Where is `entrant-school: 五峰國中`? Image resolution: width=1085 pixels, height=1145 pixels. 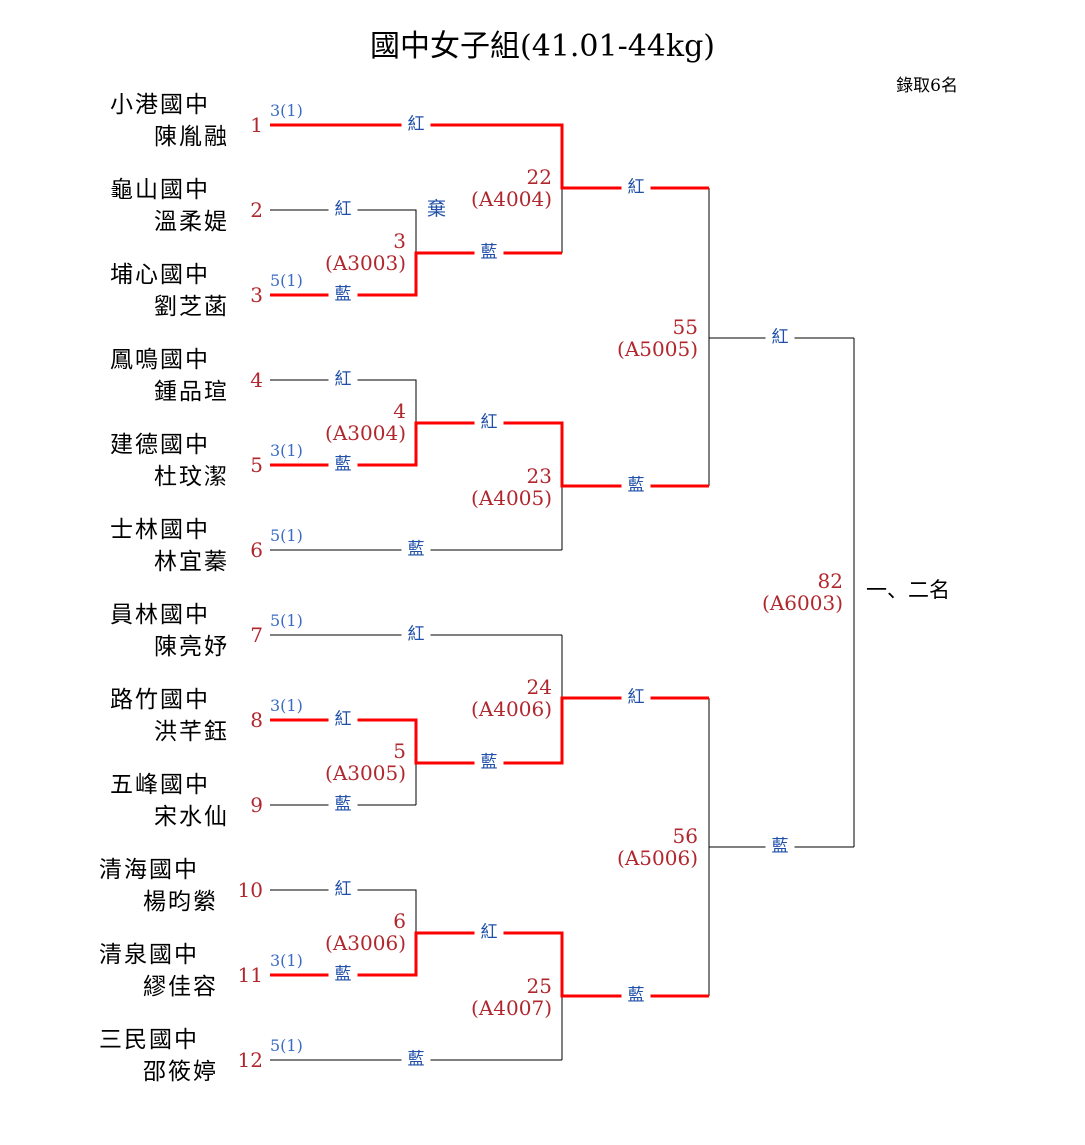 entrant-school: 五峰國中 is located at coordinates (160, 785).